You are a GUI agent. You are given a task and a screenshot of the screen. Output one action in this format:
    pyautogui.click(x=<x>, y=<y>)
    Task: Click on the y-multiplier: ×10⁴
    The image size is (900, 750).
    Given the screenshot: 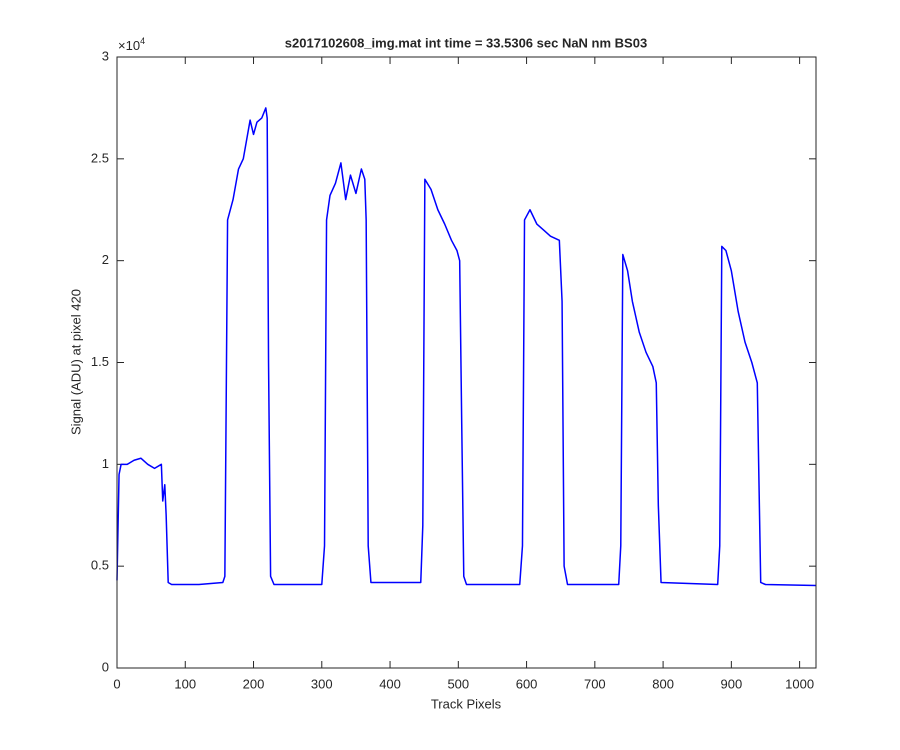 What is the action you would take?
    pyautogui.click(x=131, y=44)
    